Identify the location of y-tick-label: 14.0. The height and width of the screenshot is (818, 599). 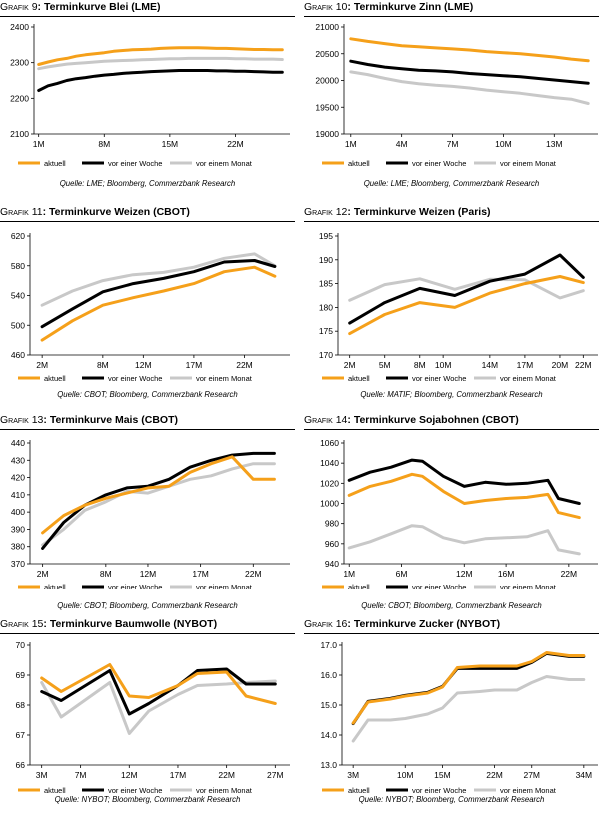
(328, 735).